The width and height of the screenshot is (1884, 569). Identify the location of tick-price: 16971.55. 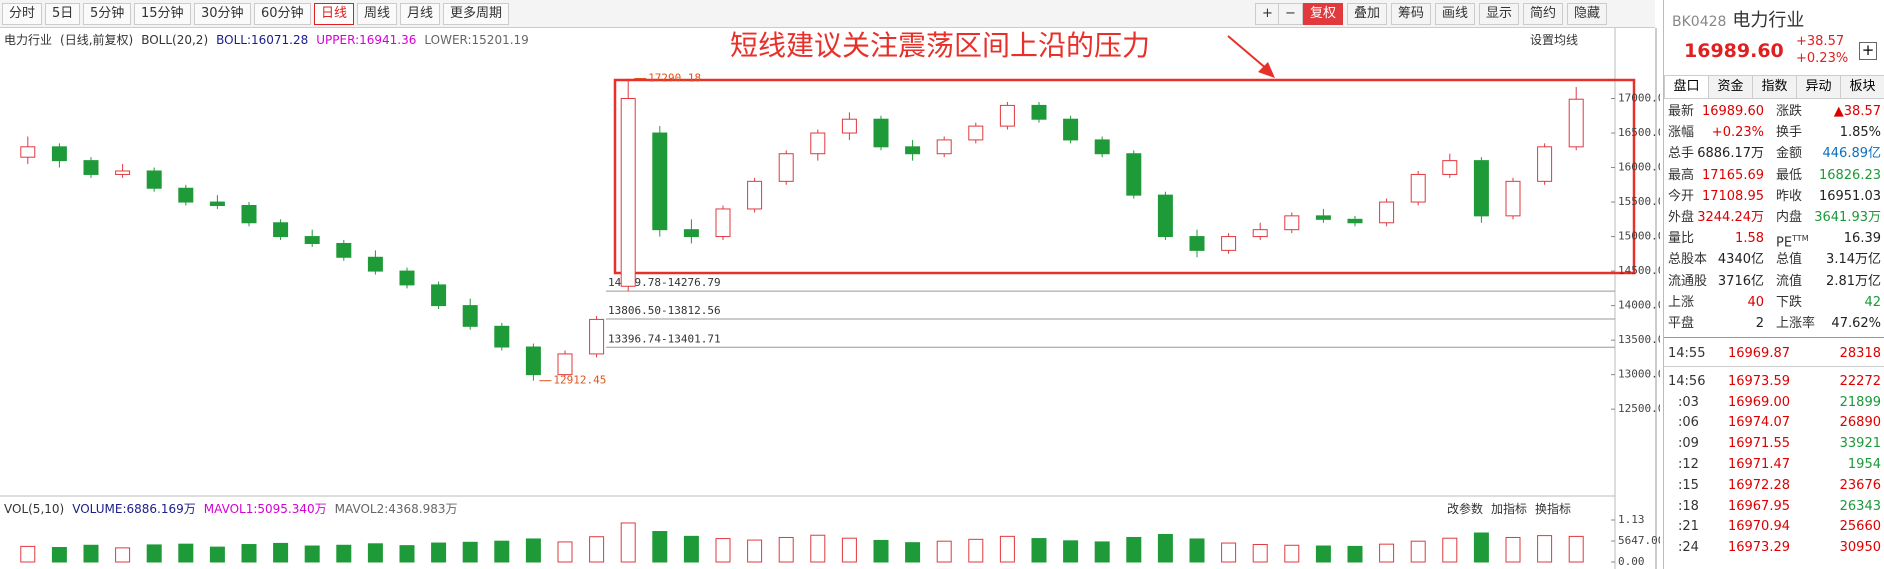
(1758, 444).